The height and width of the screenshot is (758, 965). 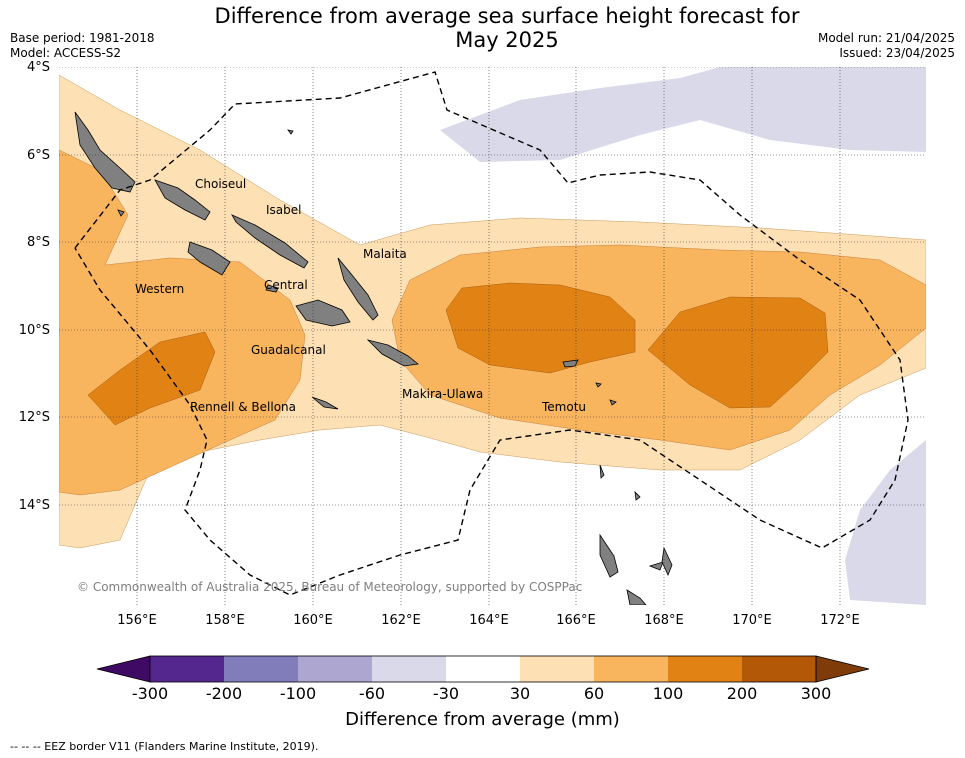 I want to click on title-line-2: May 2025, so click(x=507, y=40).